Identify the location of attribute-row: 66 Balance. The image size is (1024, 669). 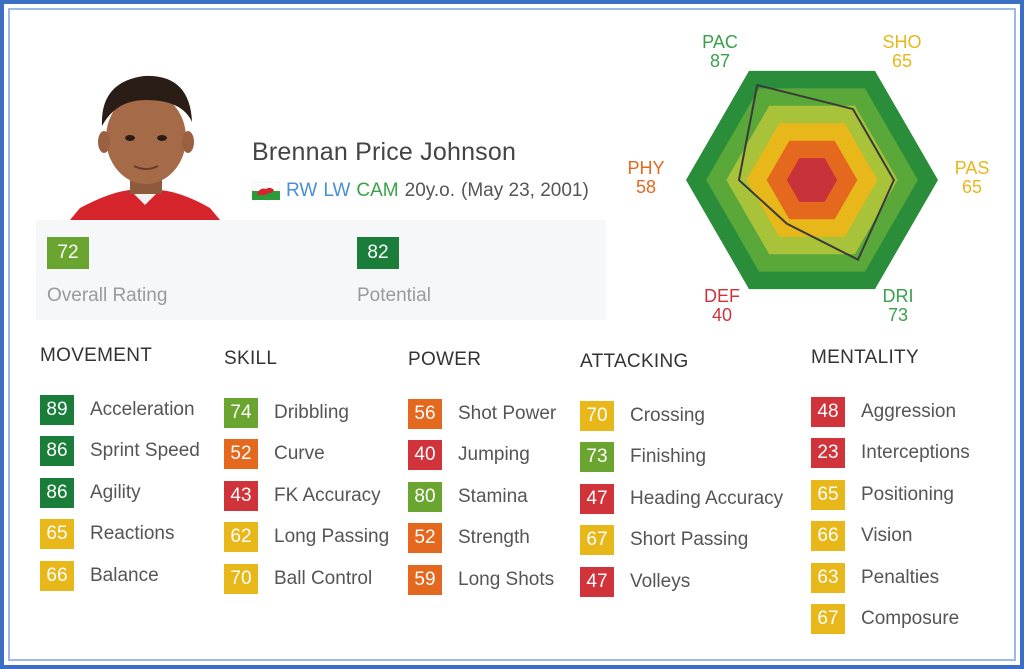
(120, 576).